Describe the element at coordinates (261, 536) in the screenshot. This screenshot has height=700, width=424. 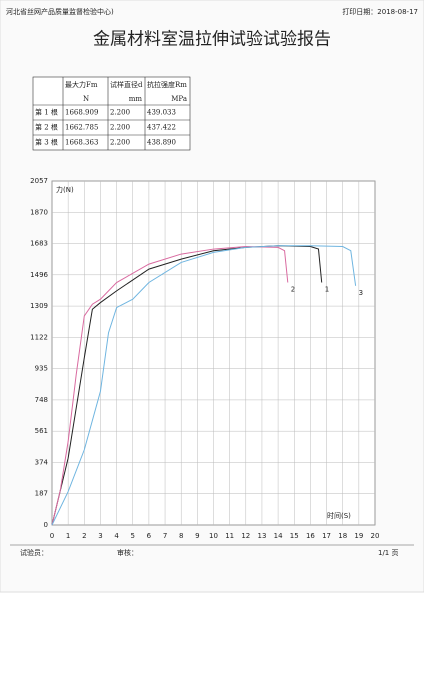
I see `x-tick-label: 13` at that location.